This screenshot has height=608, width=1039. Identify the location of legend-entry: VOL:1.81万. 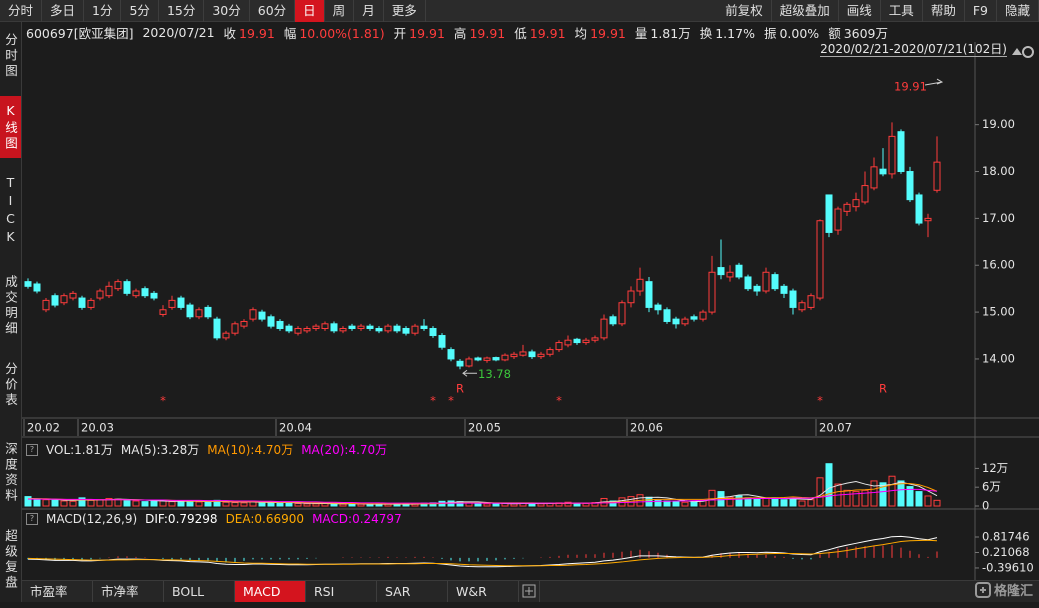
(79, 450).